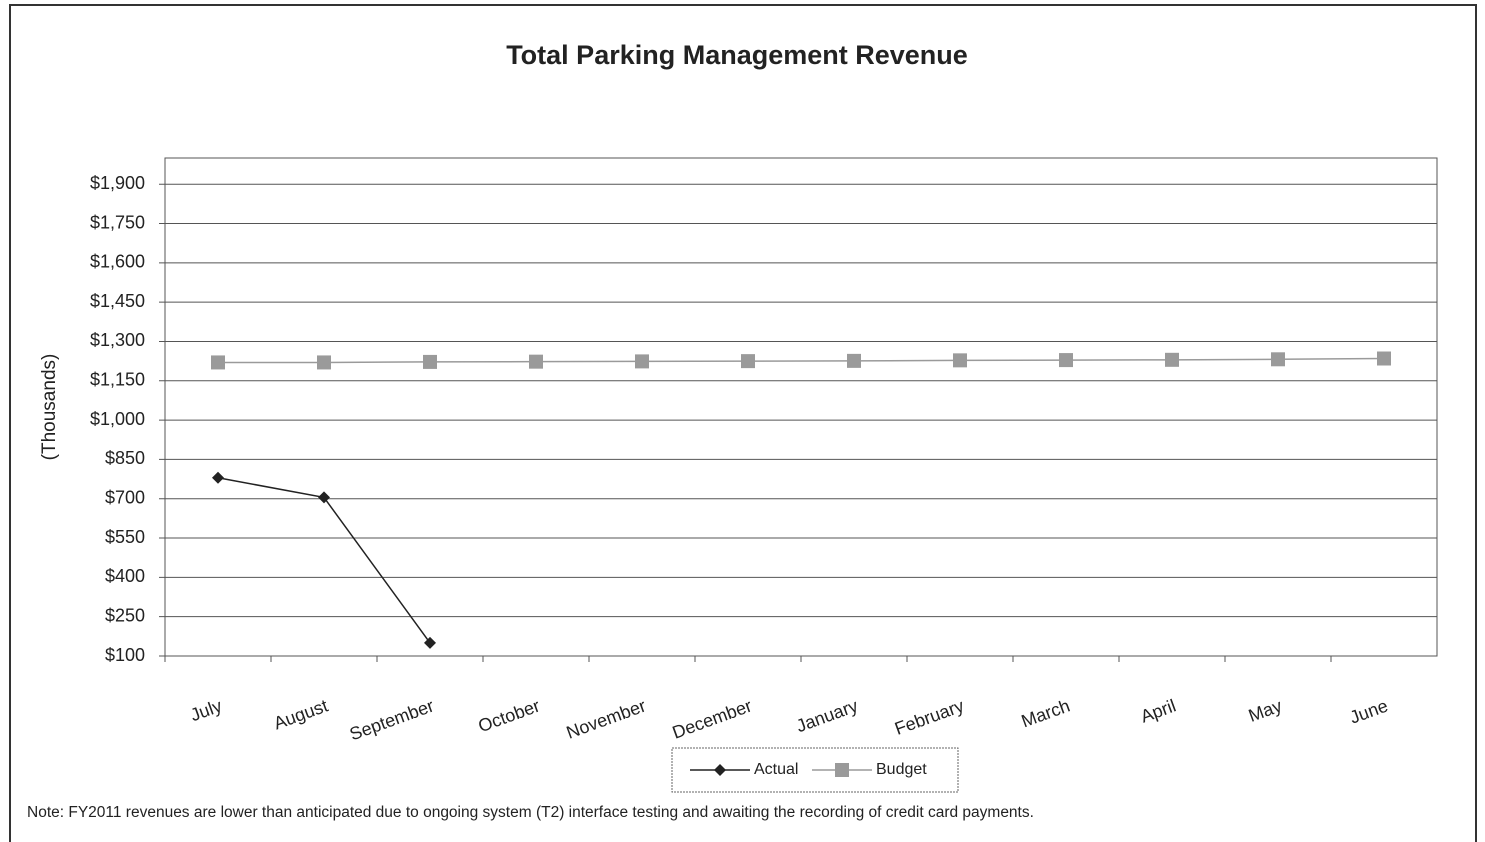  Describe the element at coordinates (125, 576) in the screenshot. I see `y-tick-label: $400` at that location.